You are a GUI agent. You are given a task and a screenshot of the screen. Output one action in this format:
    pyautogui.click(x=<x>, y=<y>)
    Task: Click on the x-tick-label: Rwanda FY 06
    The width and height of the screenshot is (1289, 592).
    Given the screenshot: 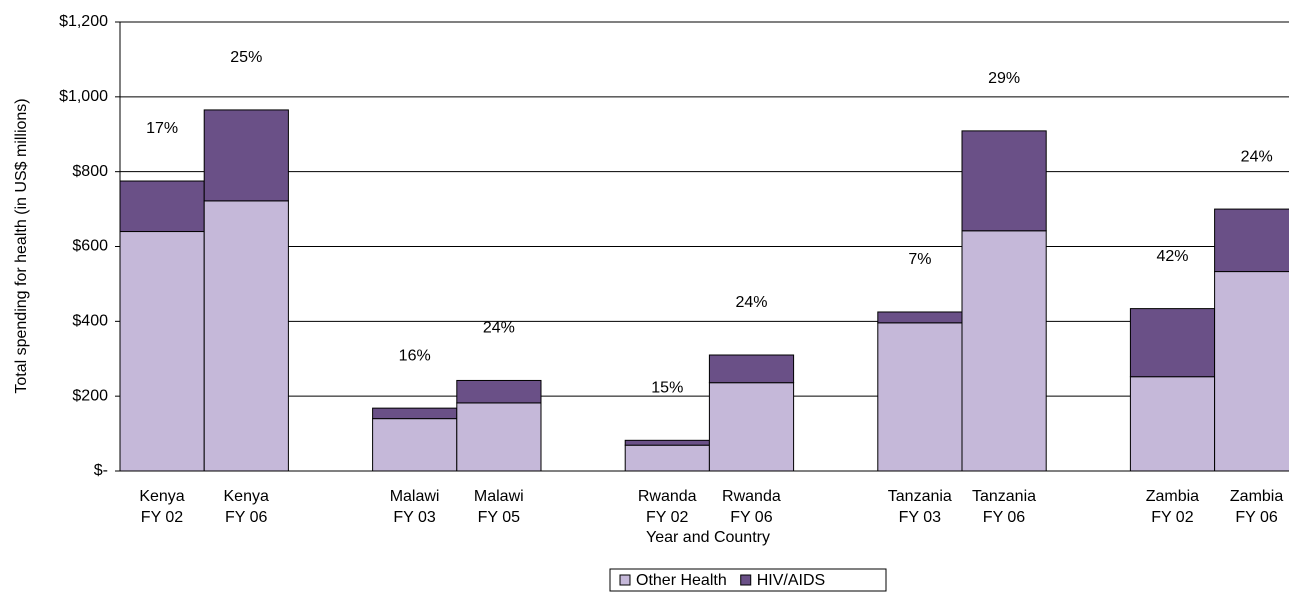 What is the action you would take?
    pyautogui.click(x=751, y=507)
    